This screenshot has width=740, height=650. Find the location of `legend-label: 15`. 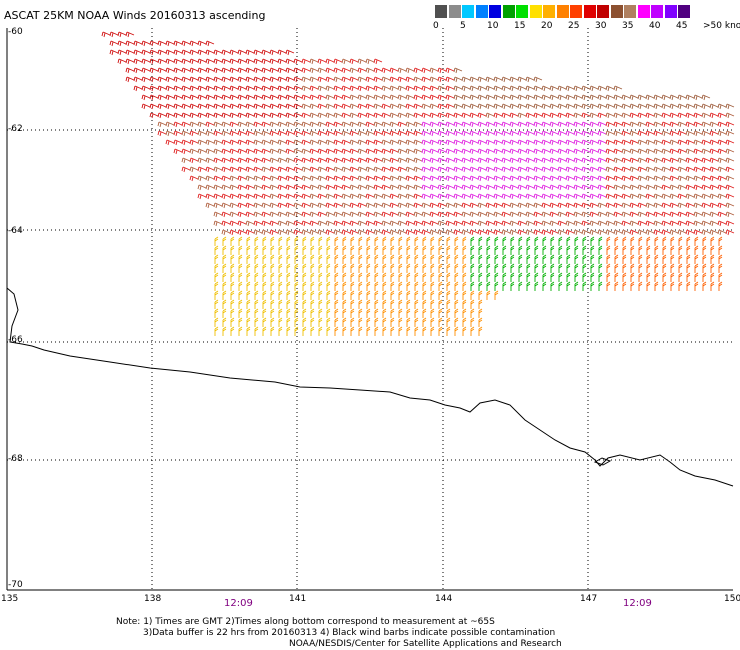

legend-label: 15 is located at coordinates (520, 26).